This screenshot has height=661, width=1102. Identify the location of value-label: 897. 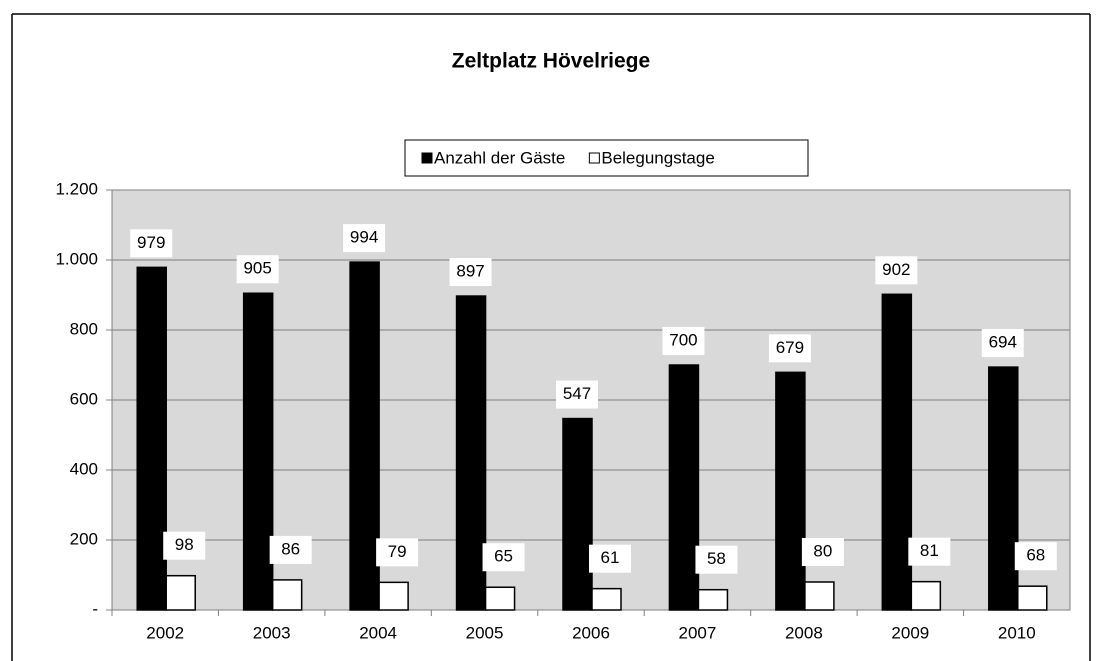
(470, 271).